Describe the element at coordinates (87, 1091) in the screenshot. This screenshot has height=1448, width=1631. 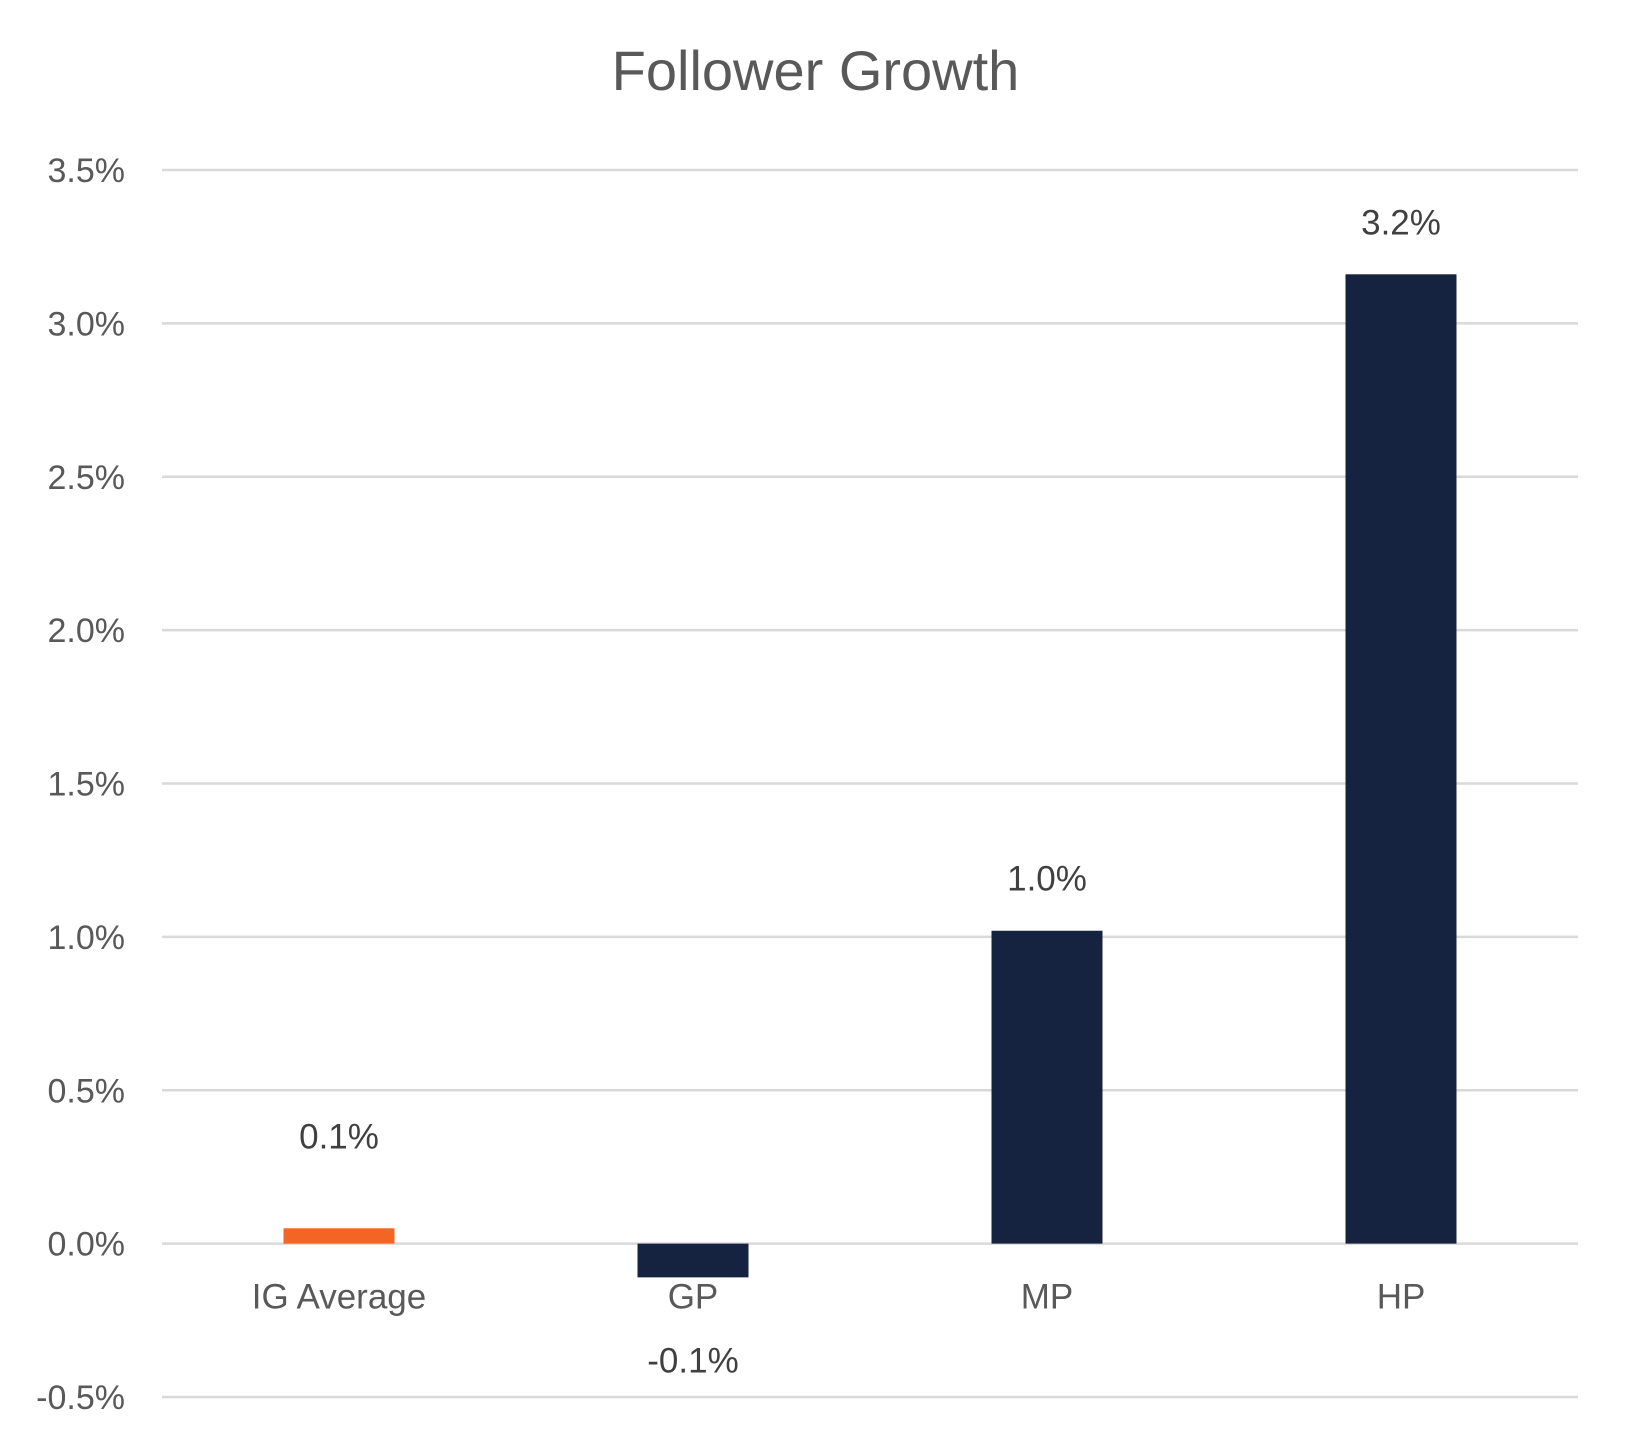
I see `y-tick-label: 0.5%` at that location.